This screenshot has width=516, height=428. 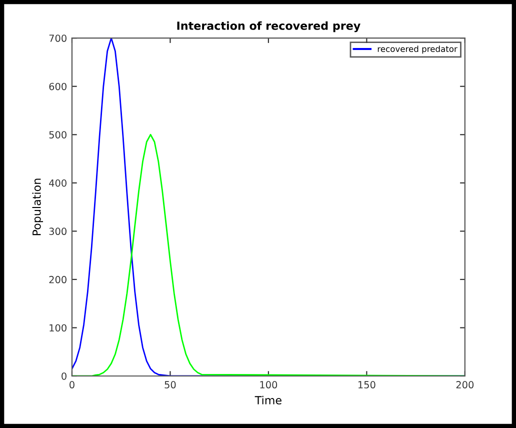 I want to click on x-tick-label: 200, so click(x=465, y=384).